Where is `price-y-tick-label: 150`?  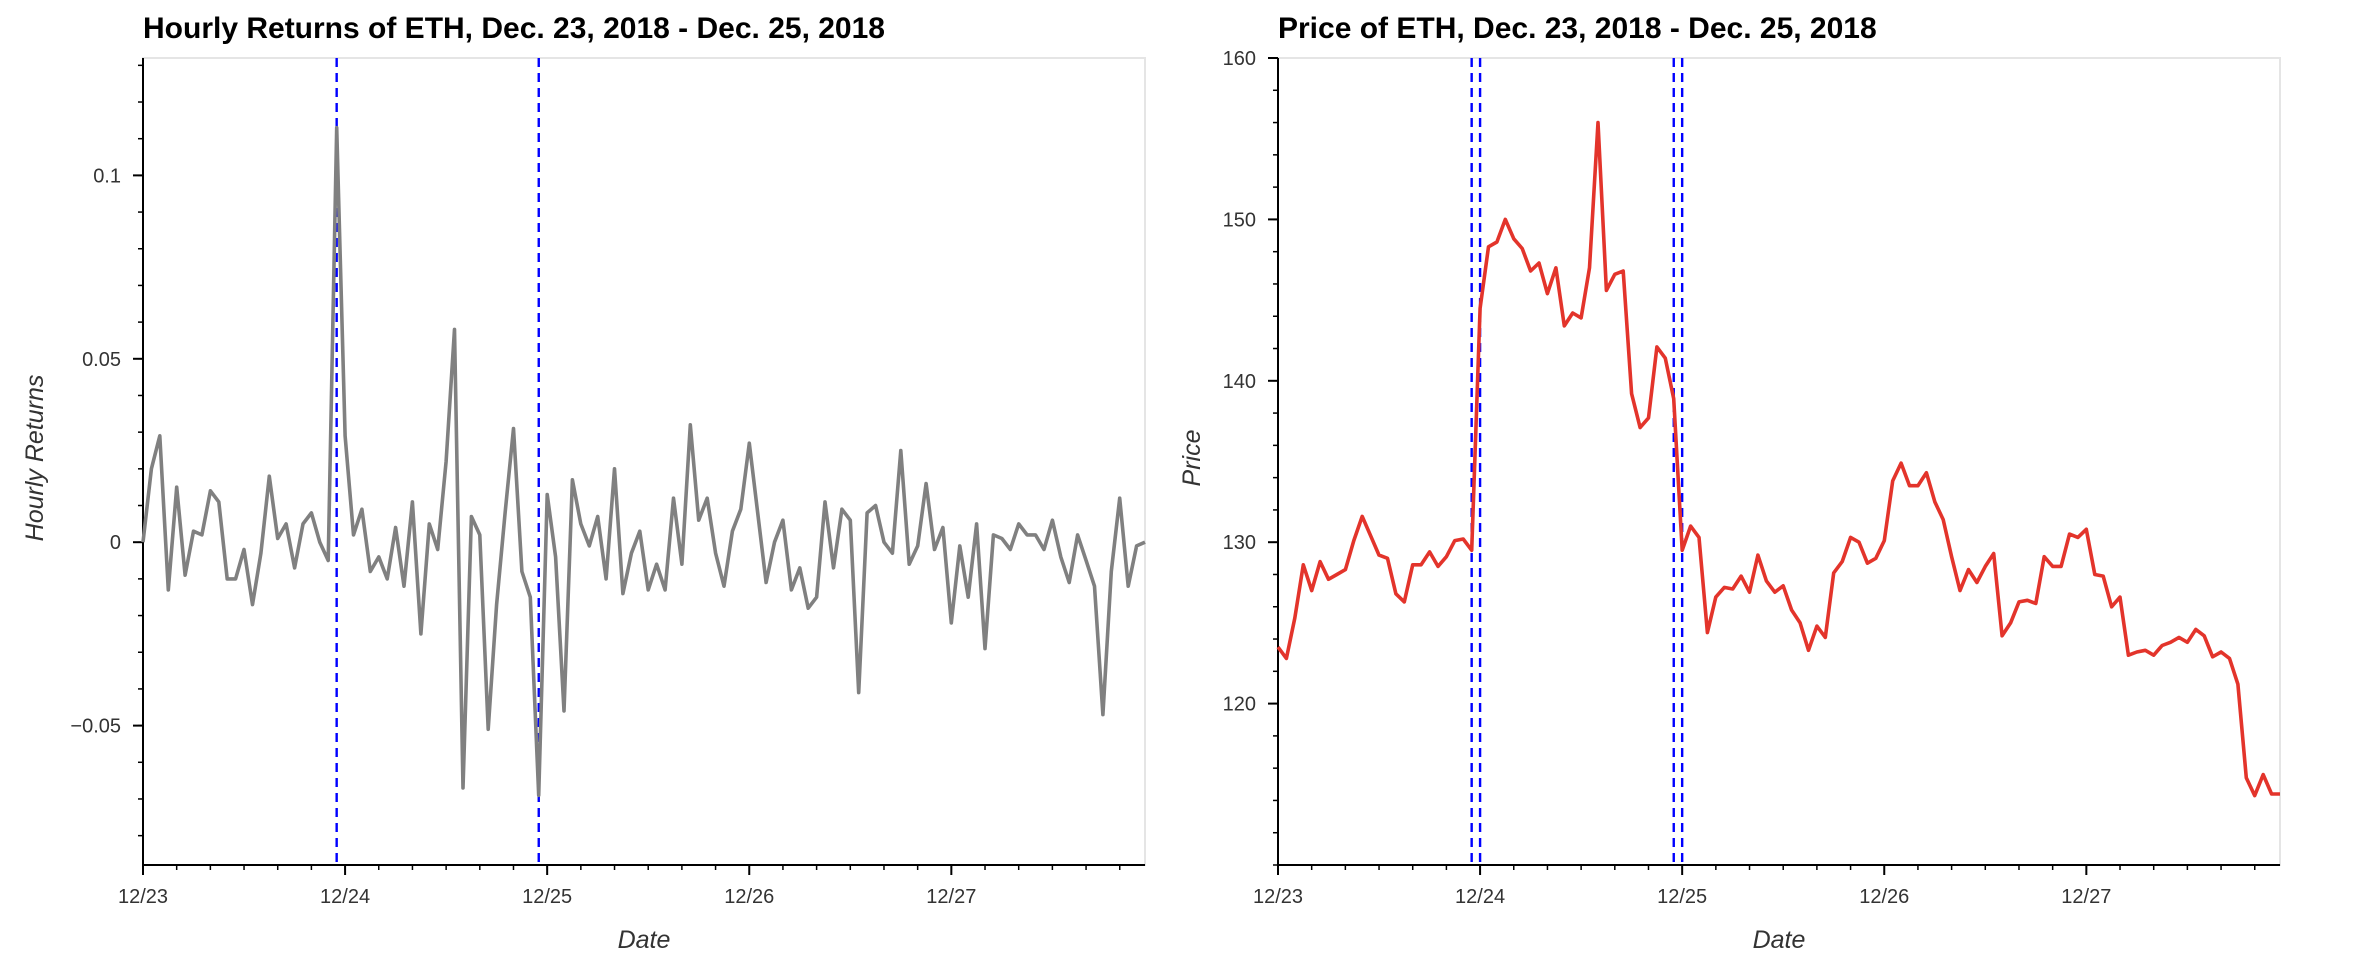 price-y-tick-label: 150 is located at coordinates (1239, 220).